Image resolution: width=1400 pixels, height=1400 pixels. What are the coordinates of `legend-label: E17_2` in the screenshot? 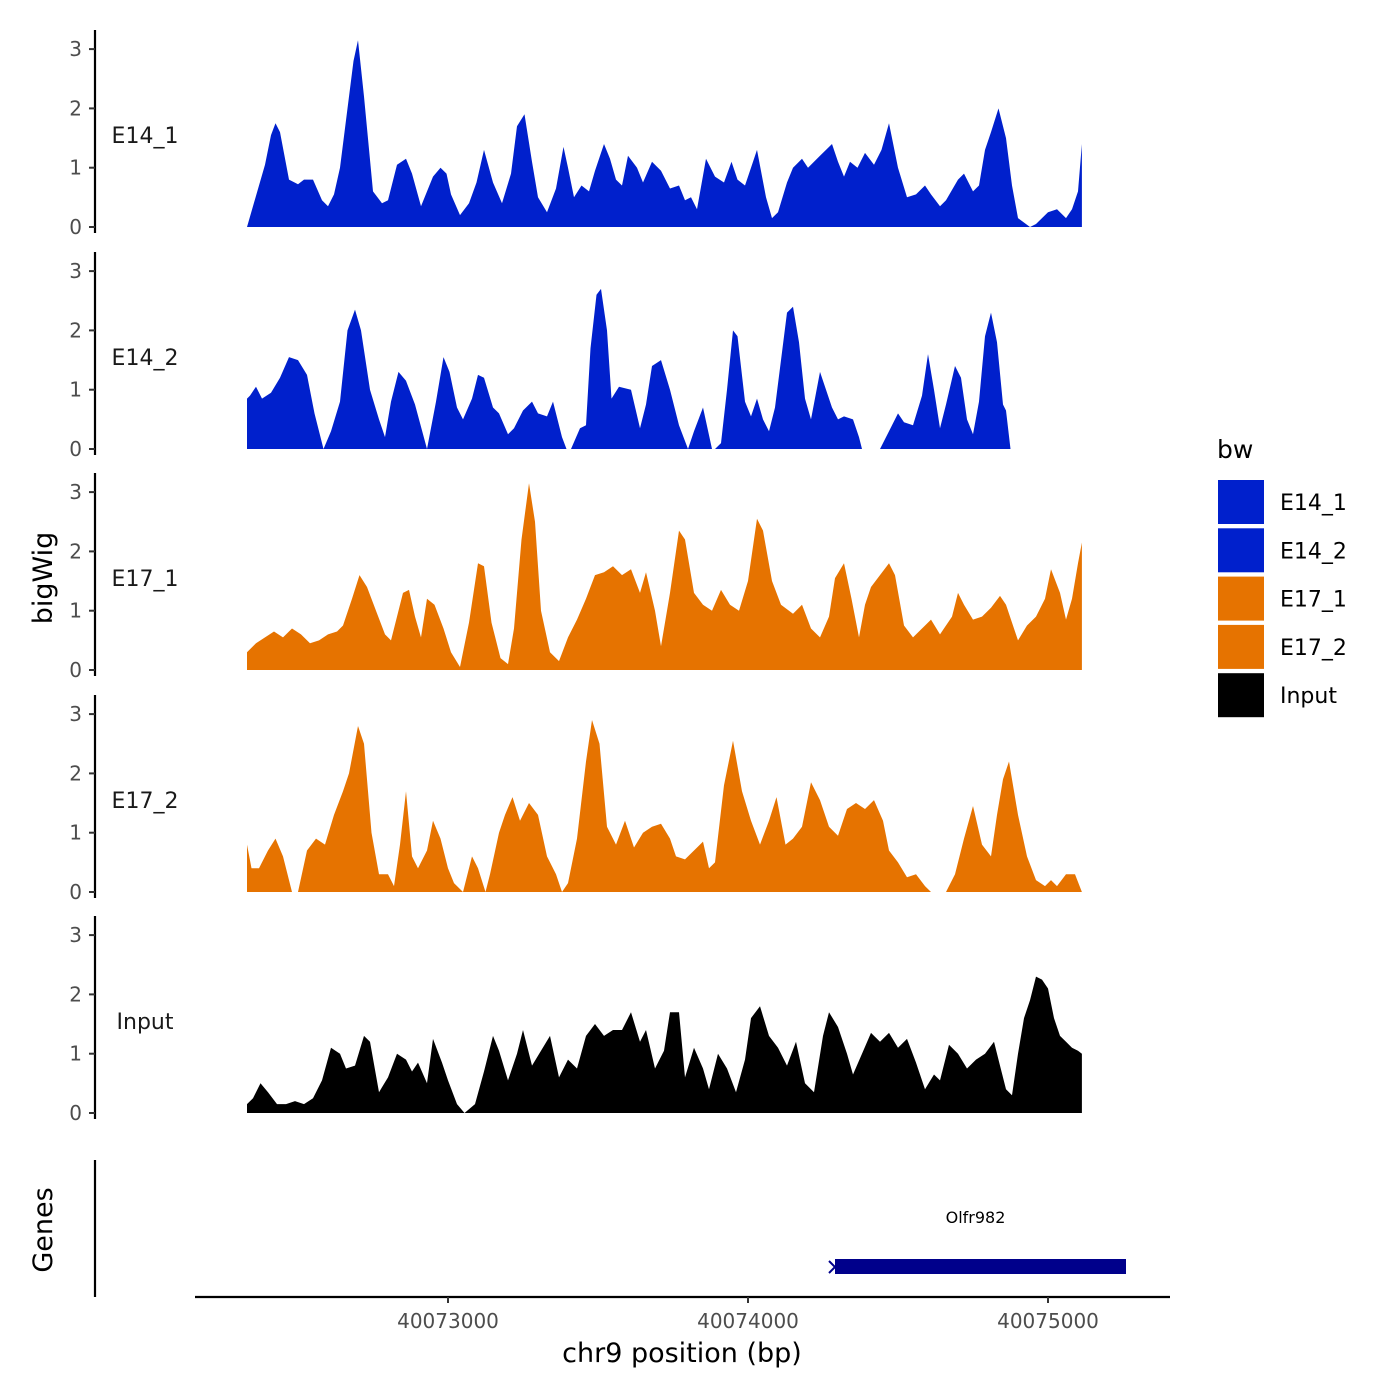 It's located at (1313, 648).